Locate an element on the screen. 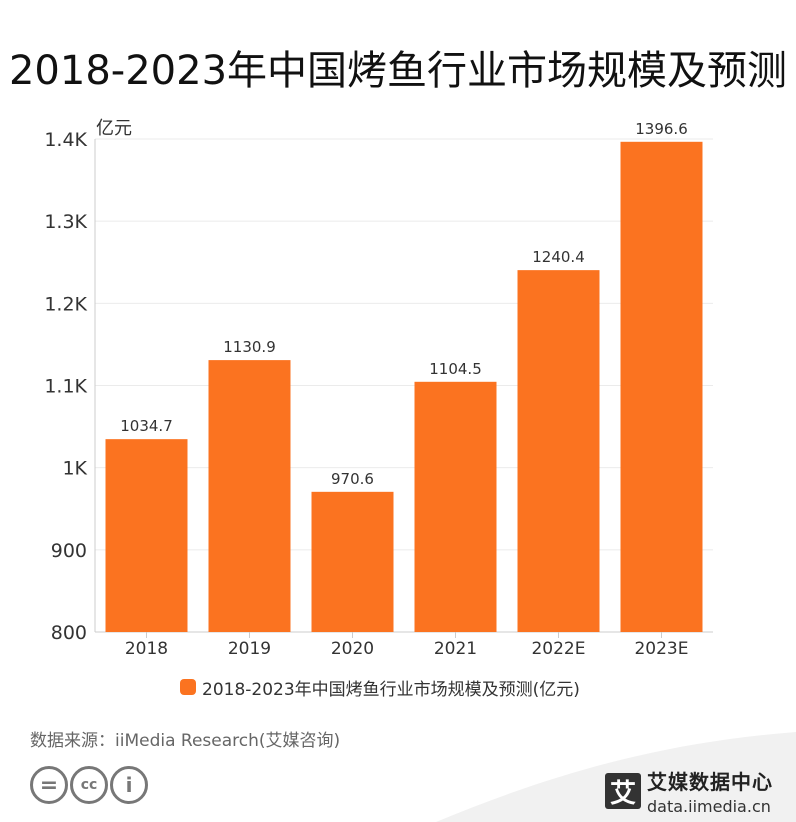  cc-icon: cc is located at coordinates (89, 785).